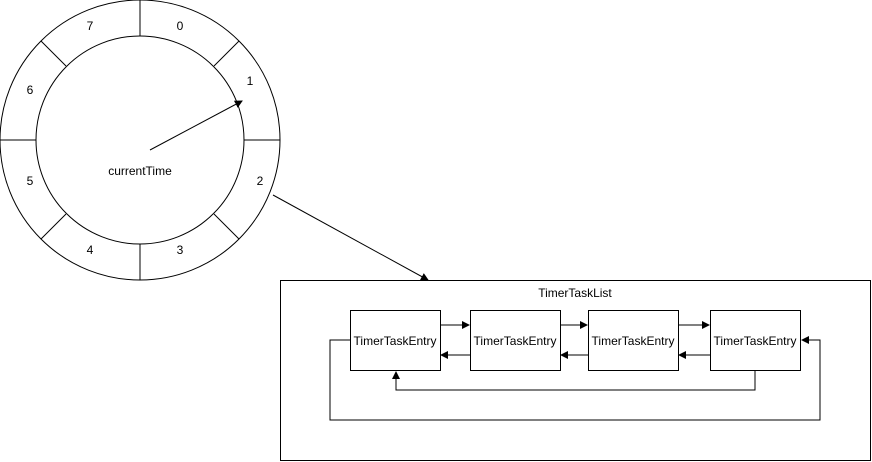 This screenshot has height=462, width=872. I want to click on slot-label-5: 5, so click(30, 181).